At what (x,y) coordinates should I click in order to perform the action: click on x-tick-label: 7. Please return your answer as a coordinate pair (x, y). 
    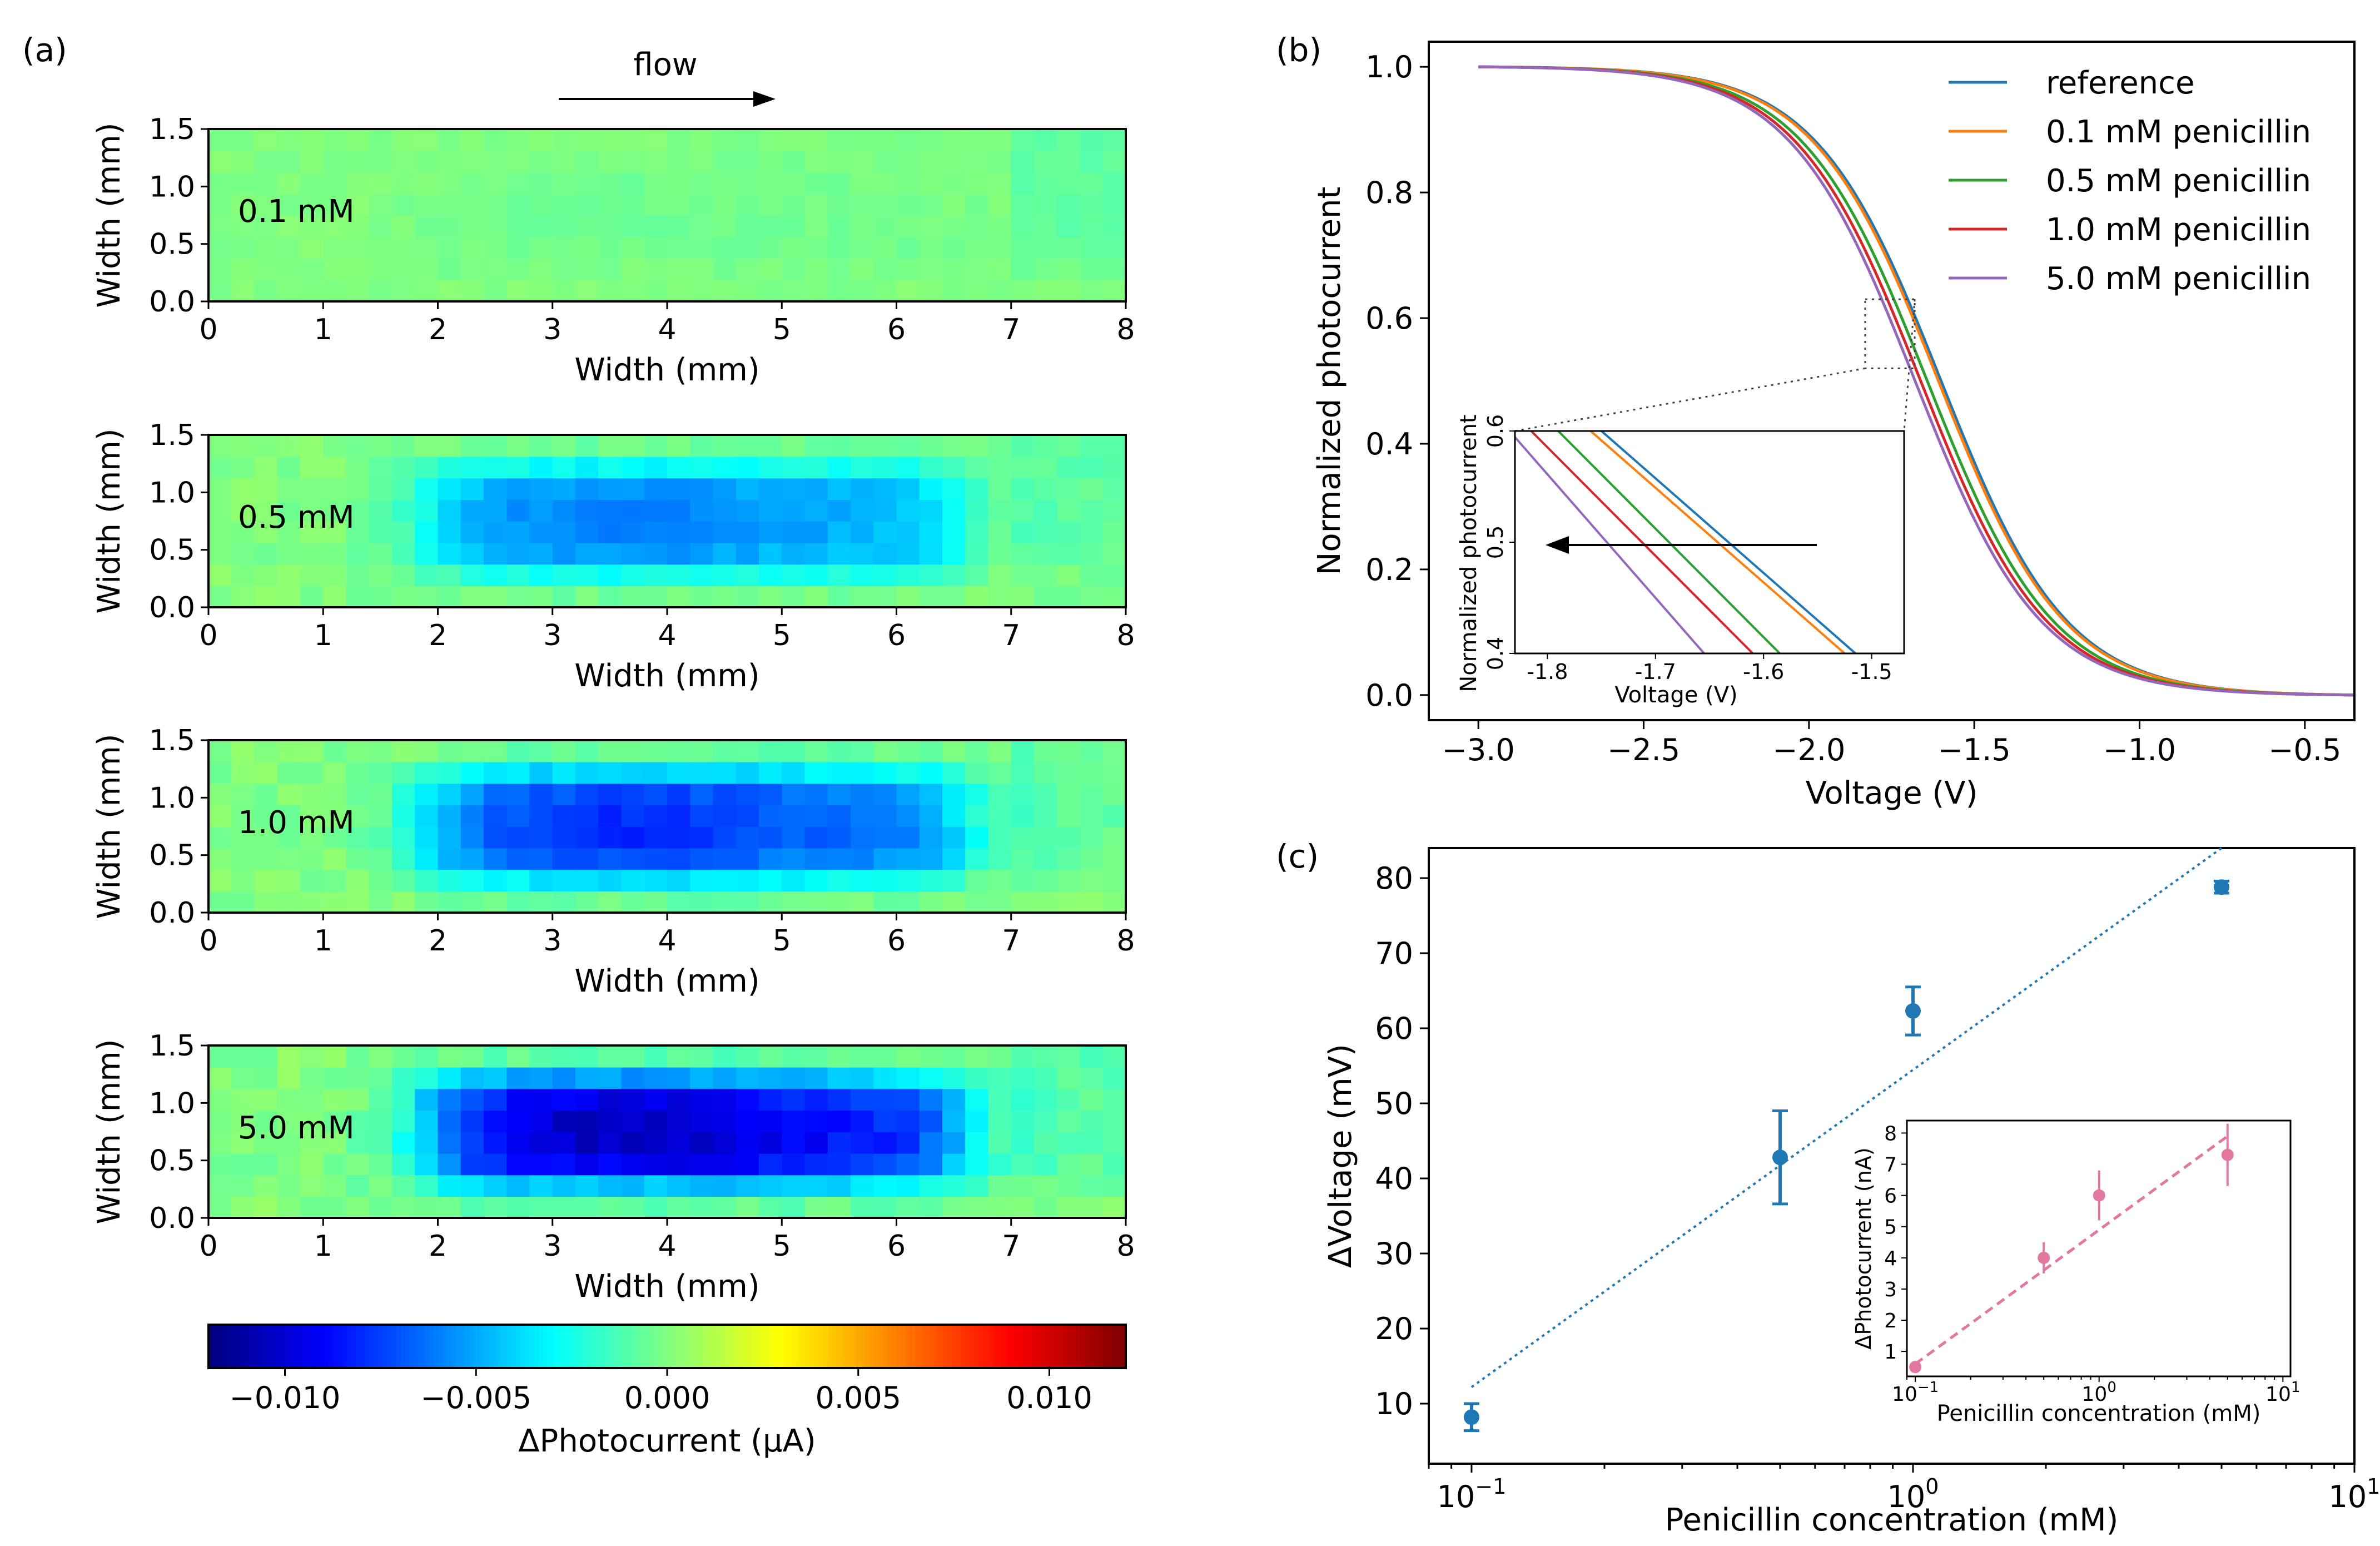
    Looking at the image, I should click on (1011, 329).